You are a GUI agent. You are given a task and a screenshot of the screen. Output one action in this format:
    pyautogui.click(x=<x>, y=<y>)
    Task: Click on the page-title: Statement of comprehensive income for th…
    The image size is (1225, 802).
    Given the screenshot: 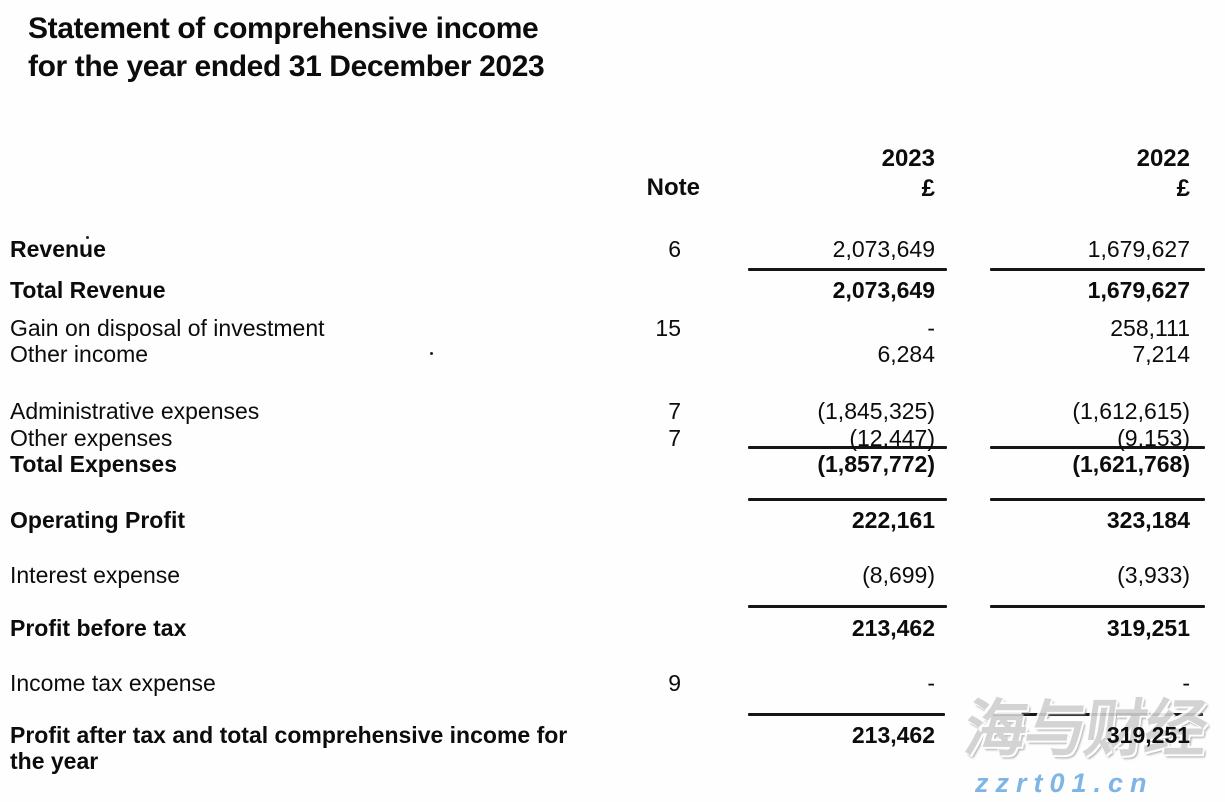 What is the action you would take?
    pyautogui.click(x=286, y=48)
    